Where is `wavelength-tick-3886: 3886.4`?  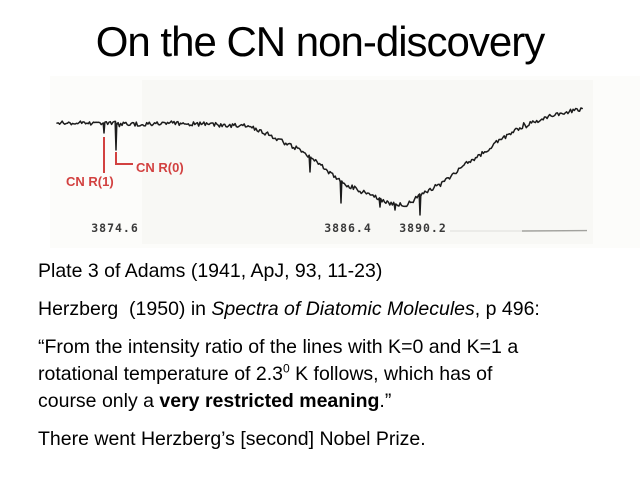
wavelength-tick-3886: 3886.4 is located at coordinates (348, 228).